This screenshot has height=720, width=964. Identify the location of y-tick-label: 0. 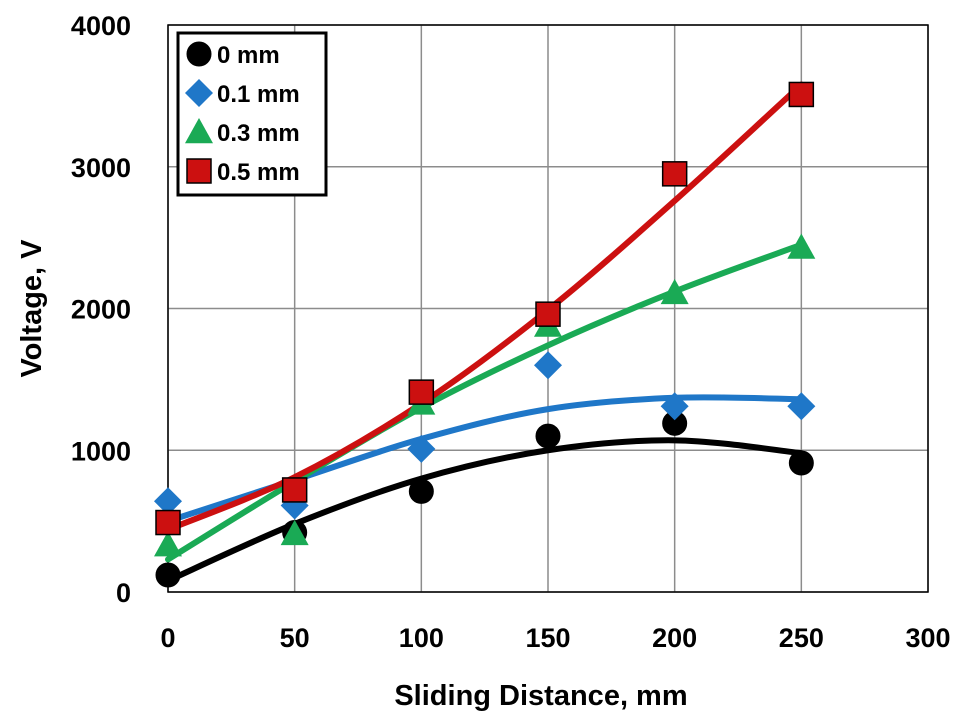
(123, 593).